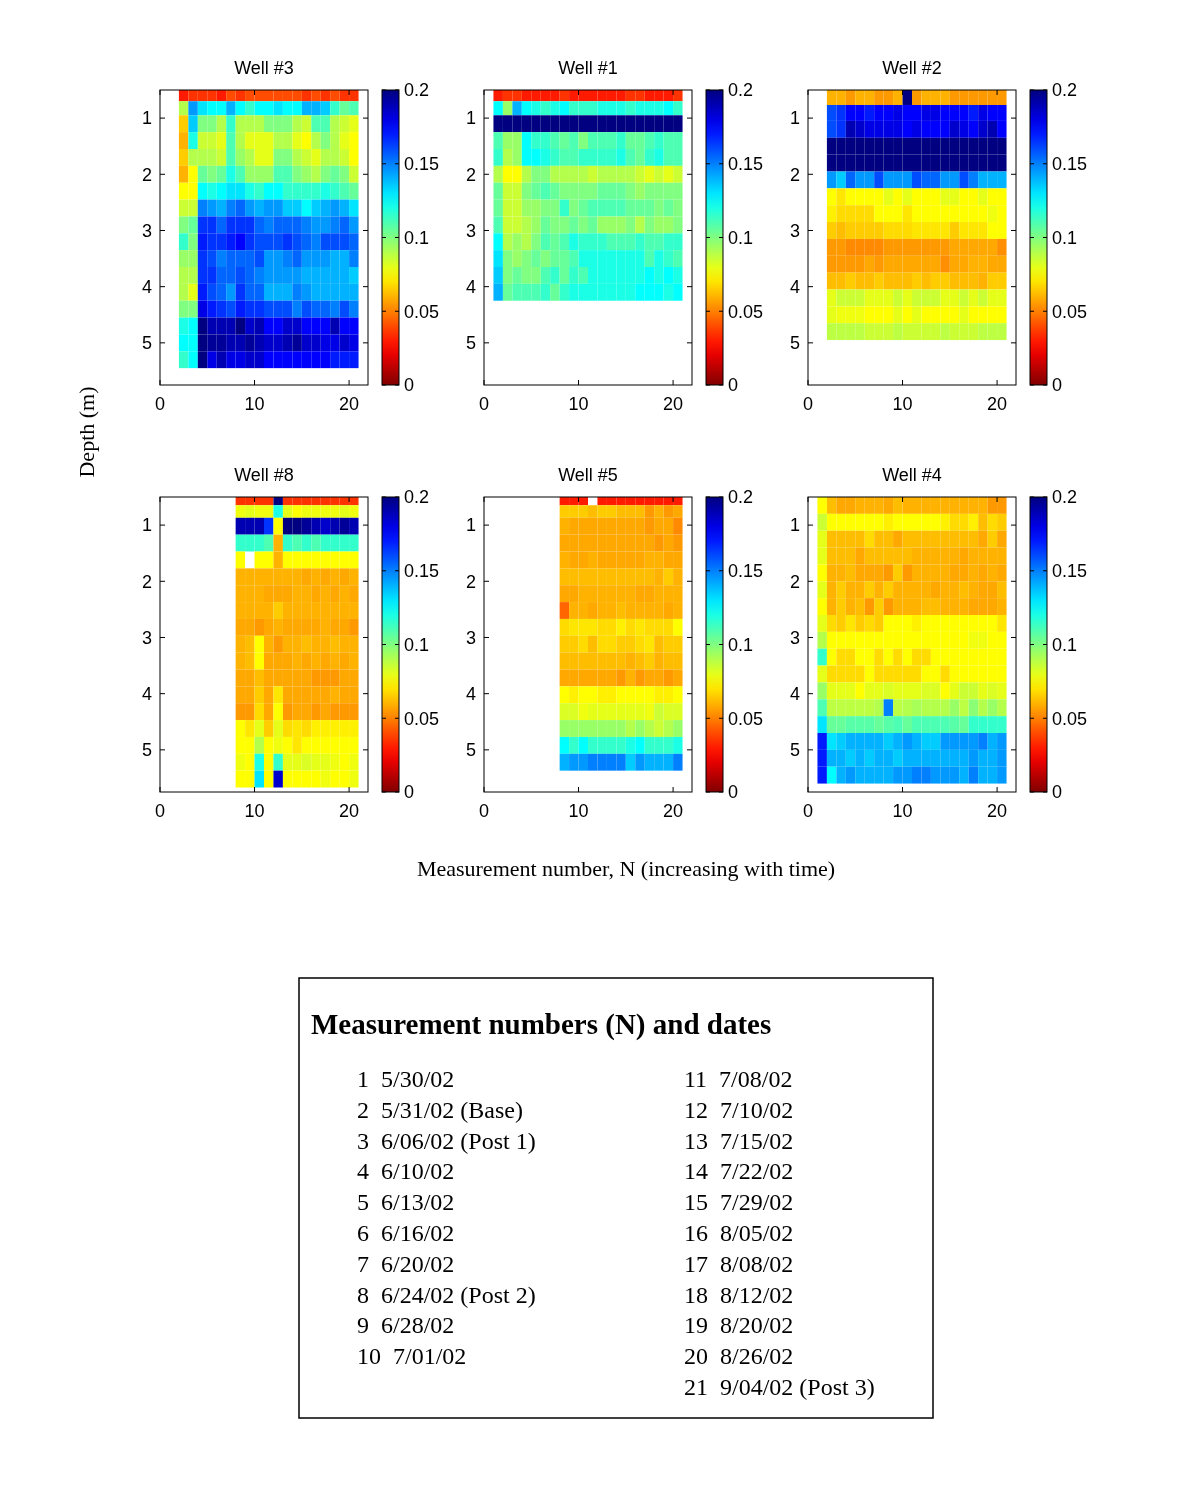  What do you see at coordinates (739, 1325) in the screenshot?
I see `text: 19 8/20/02` at bounding box center [739, 1325].